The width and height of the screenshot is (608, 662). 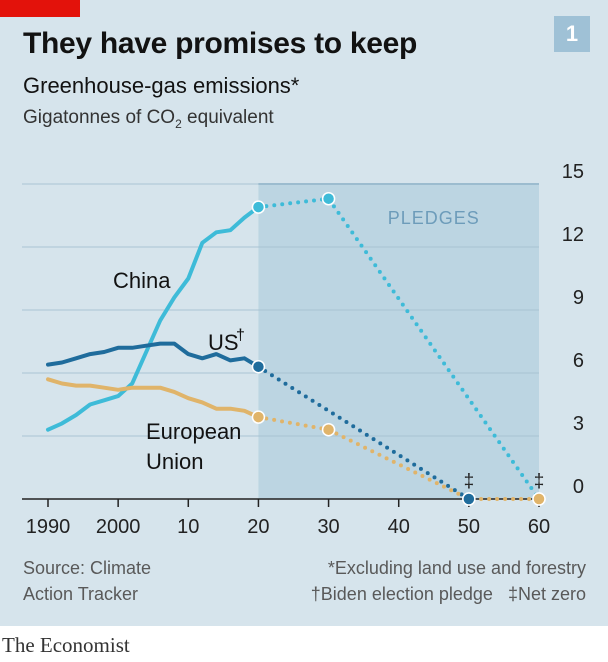 I want to click on china-series-label: China, so click(x=142, y=280).